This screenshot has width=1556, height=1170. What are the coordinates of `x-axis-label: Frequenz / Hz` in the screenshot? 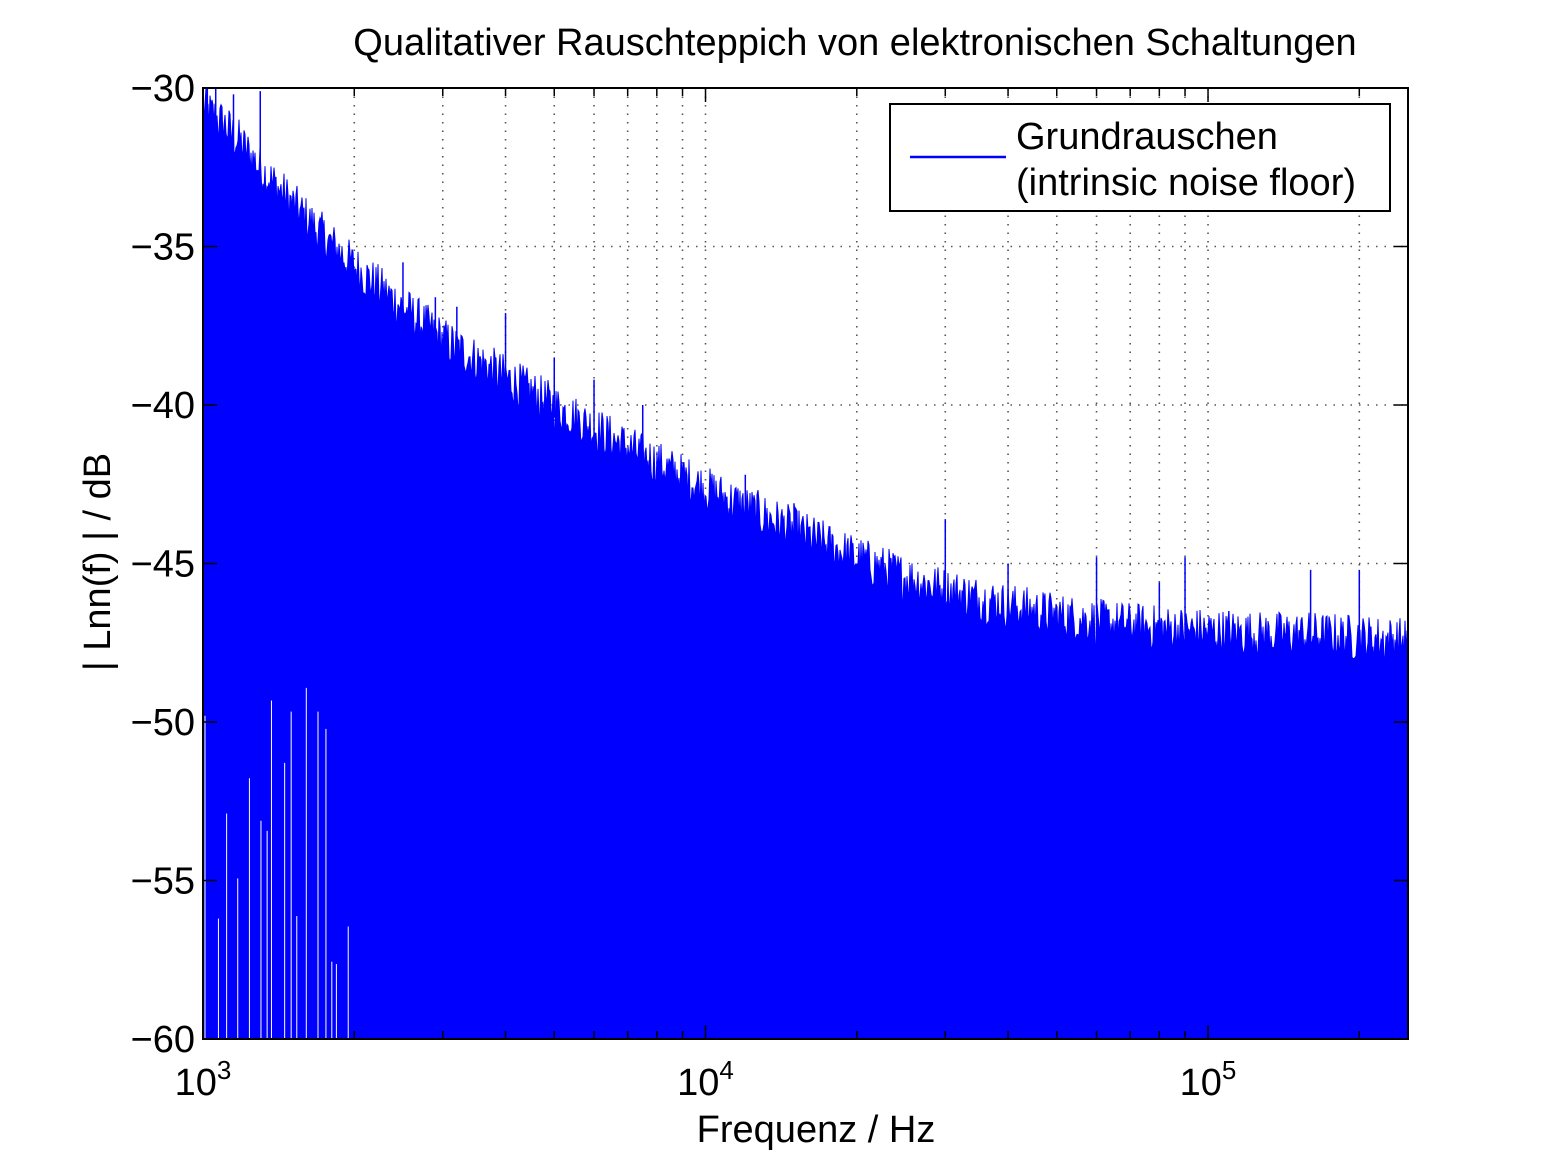 It's located at (816, 1130).